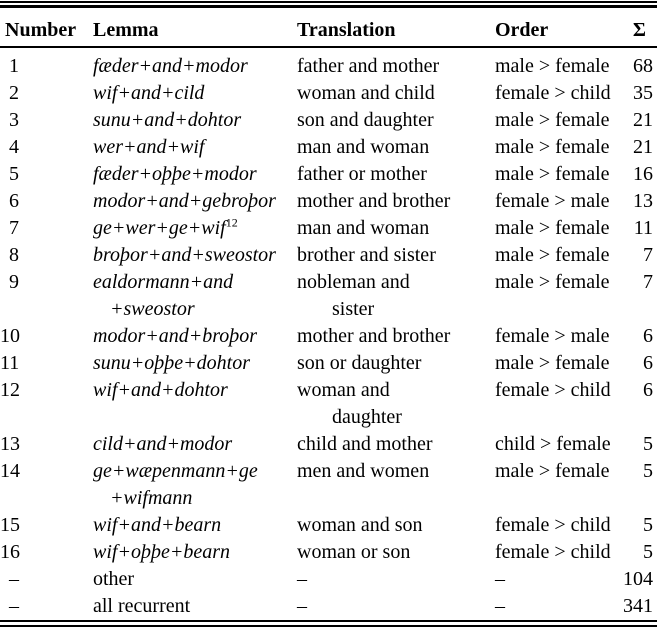  What do you see at coordinates (366, 93) in the screenshot?
I see `cell-translation: woman and child` at bounding box center [366, 93].